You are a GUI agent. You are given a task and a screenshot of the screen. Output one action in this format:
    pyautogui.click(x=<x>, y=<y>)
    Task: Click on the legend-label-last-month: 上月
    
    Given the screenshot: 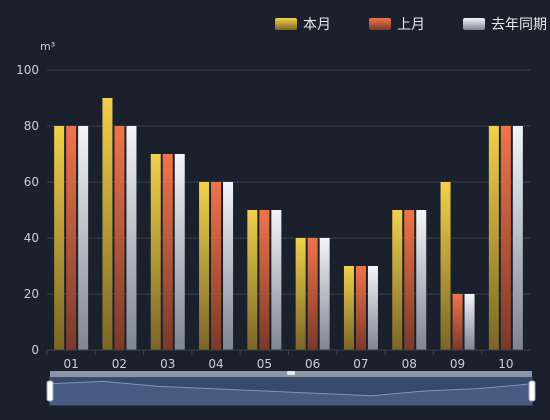 What is the action you would take?
    pyautogui.click(x=411, y=25)
    